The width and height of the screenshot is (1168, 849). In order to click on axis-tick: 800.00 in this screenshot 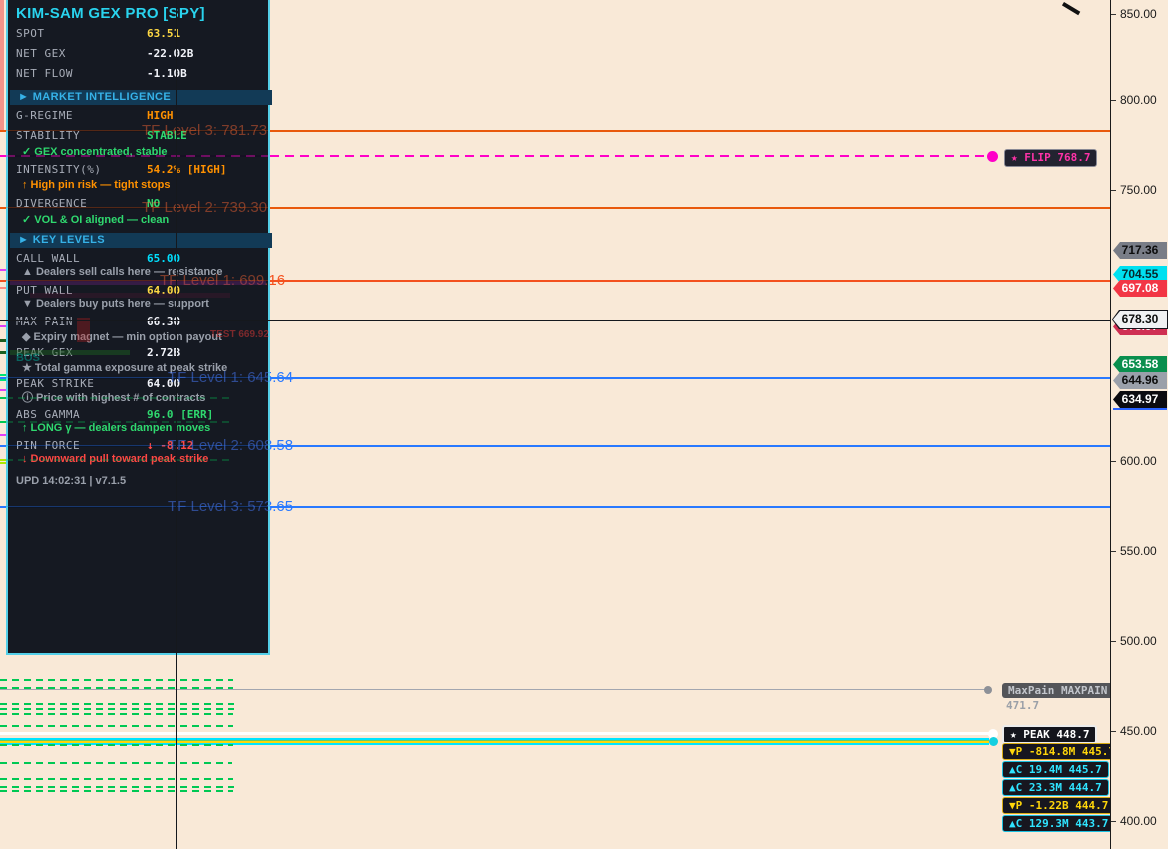, I will do `click(1134, 100)`.